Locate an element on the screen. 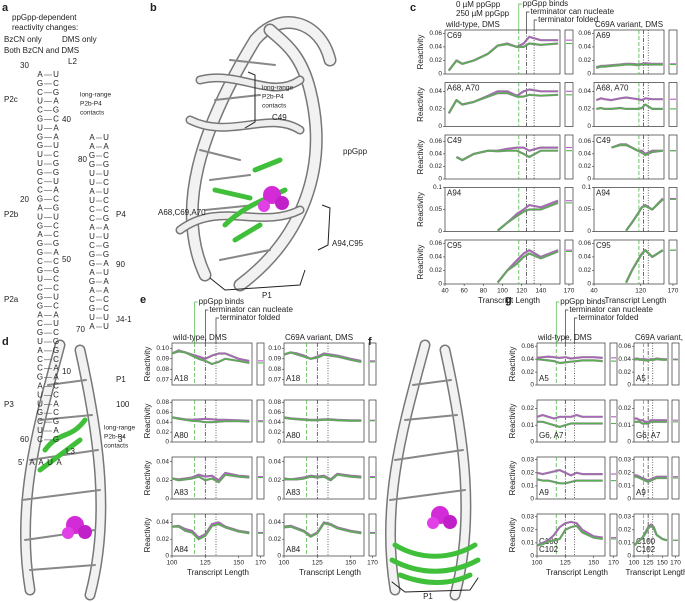 This screenshot has height=602, width=685. row-label: A80 is located at coordinates (293, 435).